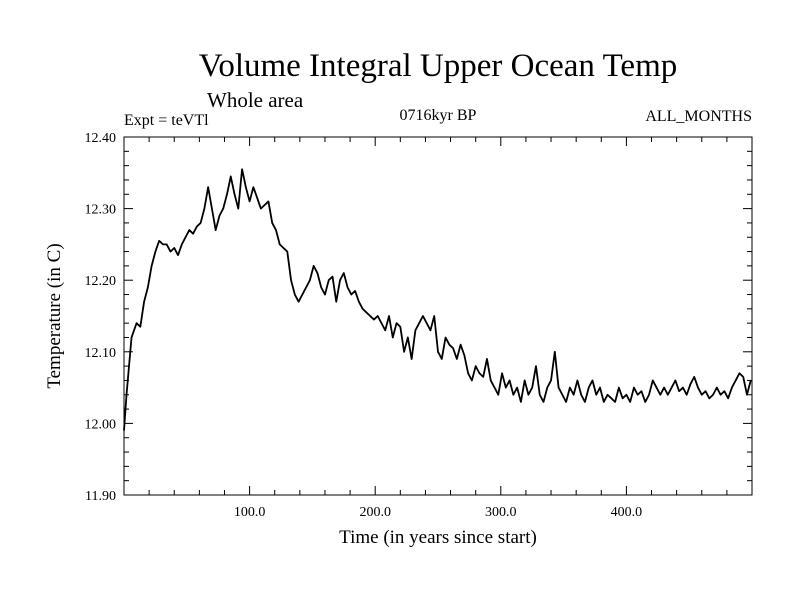 Image resolution: width=800 pixels, height=600 pixels. What do you see at coordinates (250, 512) in the screenshot?
I see `x-tick-label: 100.0` at bounding box center [250, 512].